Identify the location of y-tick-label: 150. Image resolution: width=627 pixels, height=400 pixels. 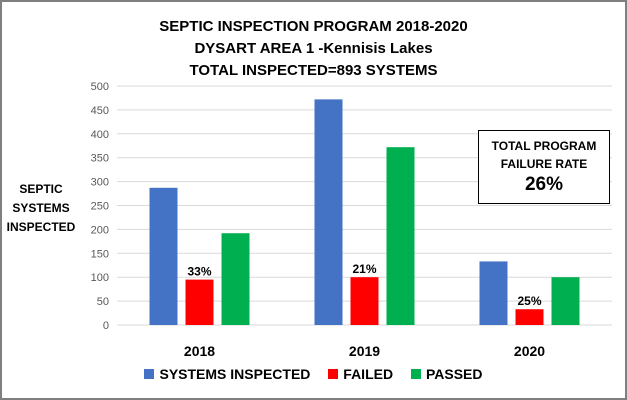
(100, 254).